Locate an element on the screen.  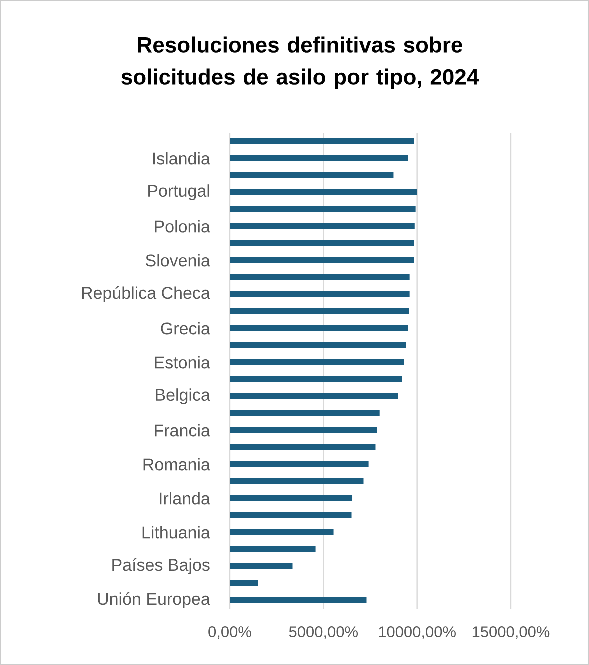
y-tick-label: República Checa is located at coordinates (146, 294).